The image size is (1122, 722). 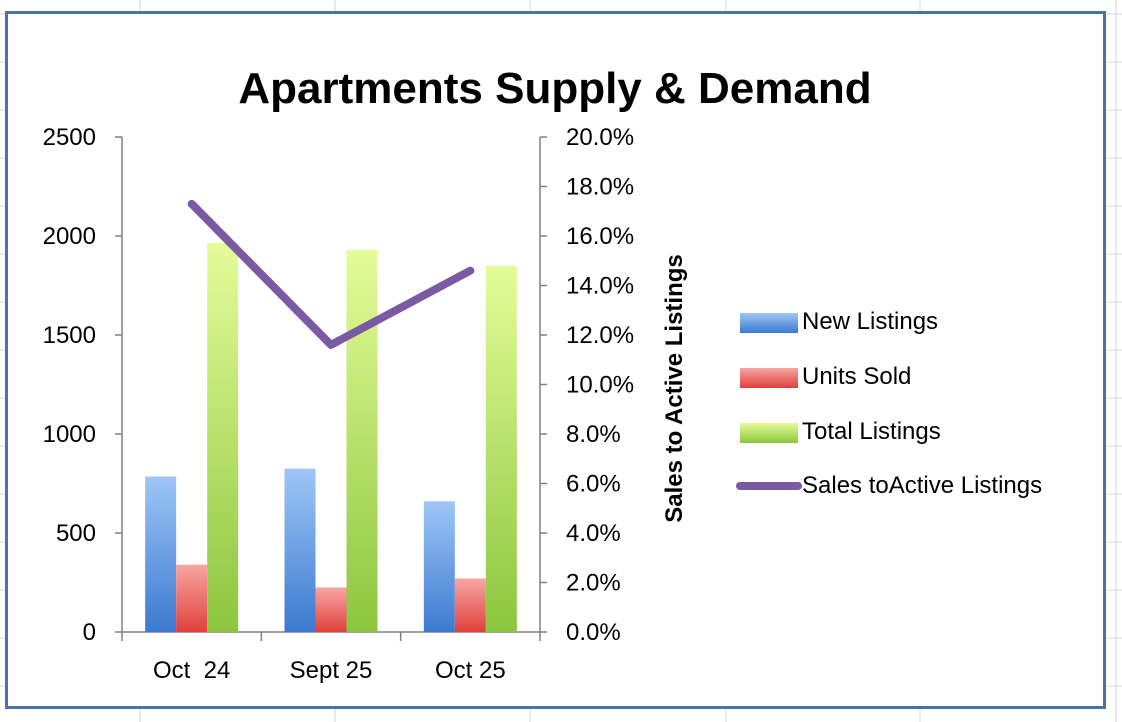 What do you see at coordinates (674, 388) in the screenshot?
I see `right-axis-label: Sales to Active Listings` at bounding box center [674, 388].